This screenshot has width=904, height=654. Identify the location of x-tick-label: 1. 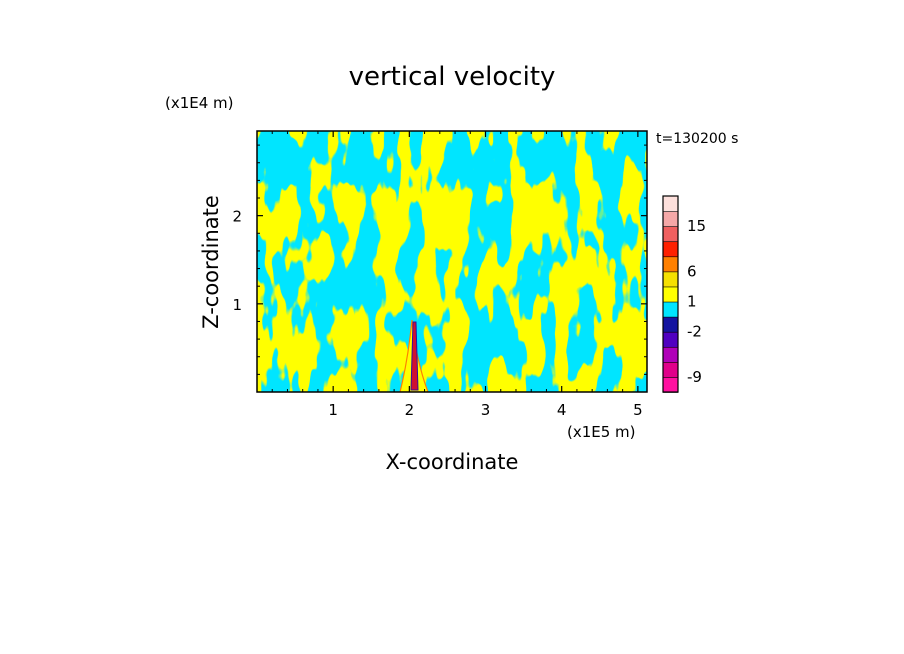
(333, 410).